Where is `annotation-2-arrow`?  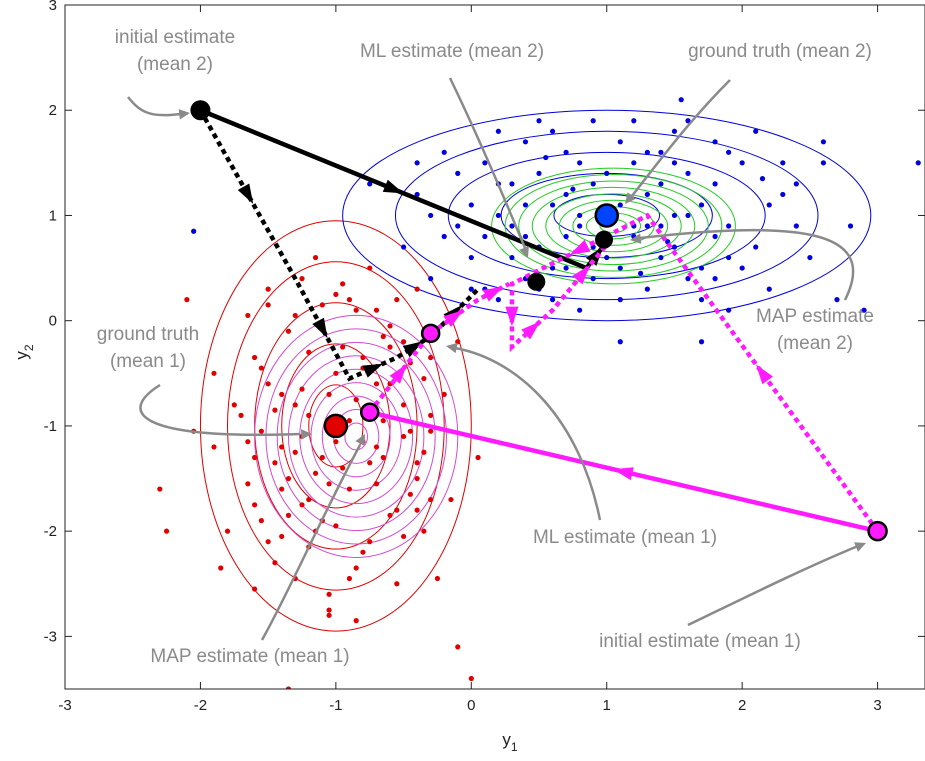
annotation-2-arrow is located at coordinates (487, 163).